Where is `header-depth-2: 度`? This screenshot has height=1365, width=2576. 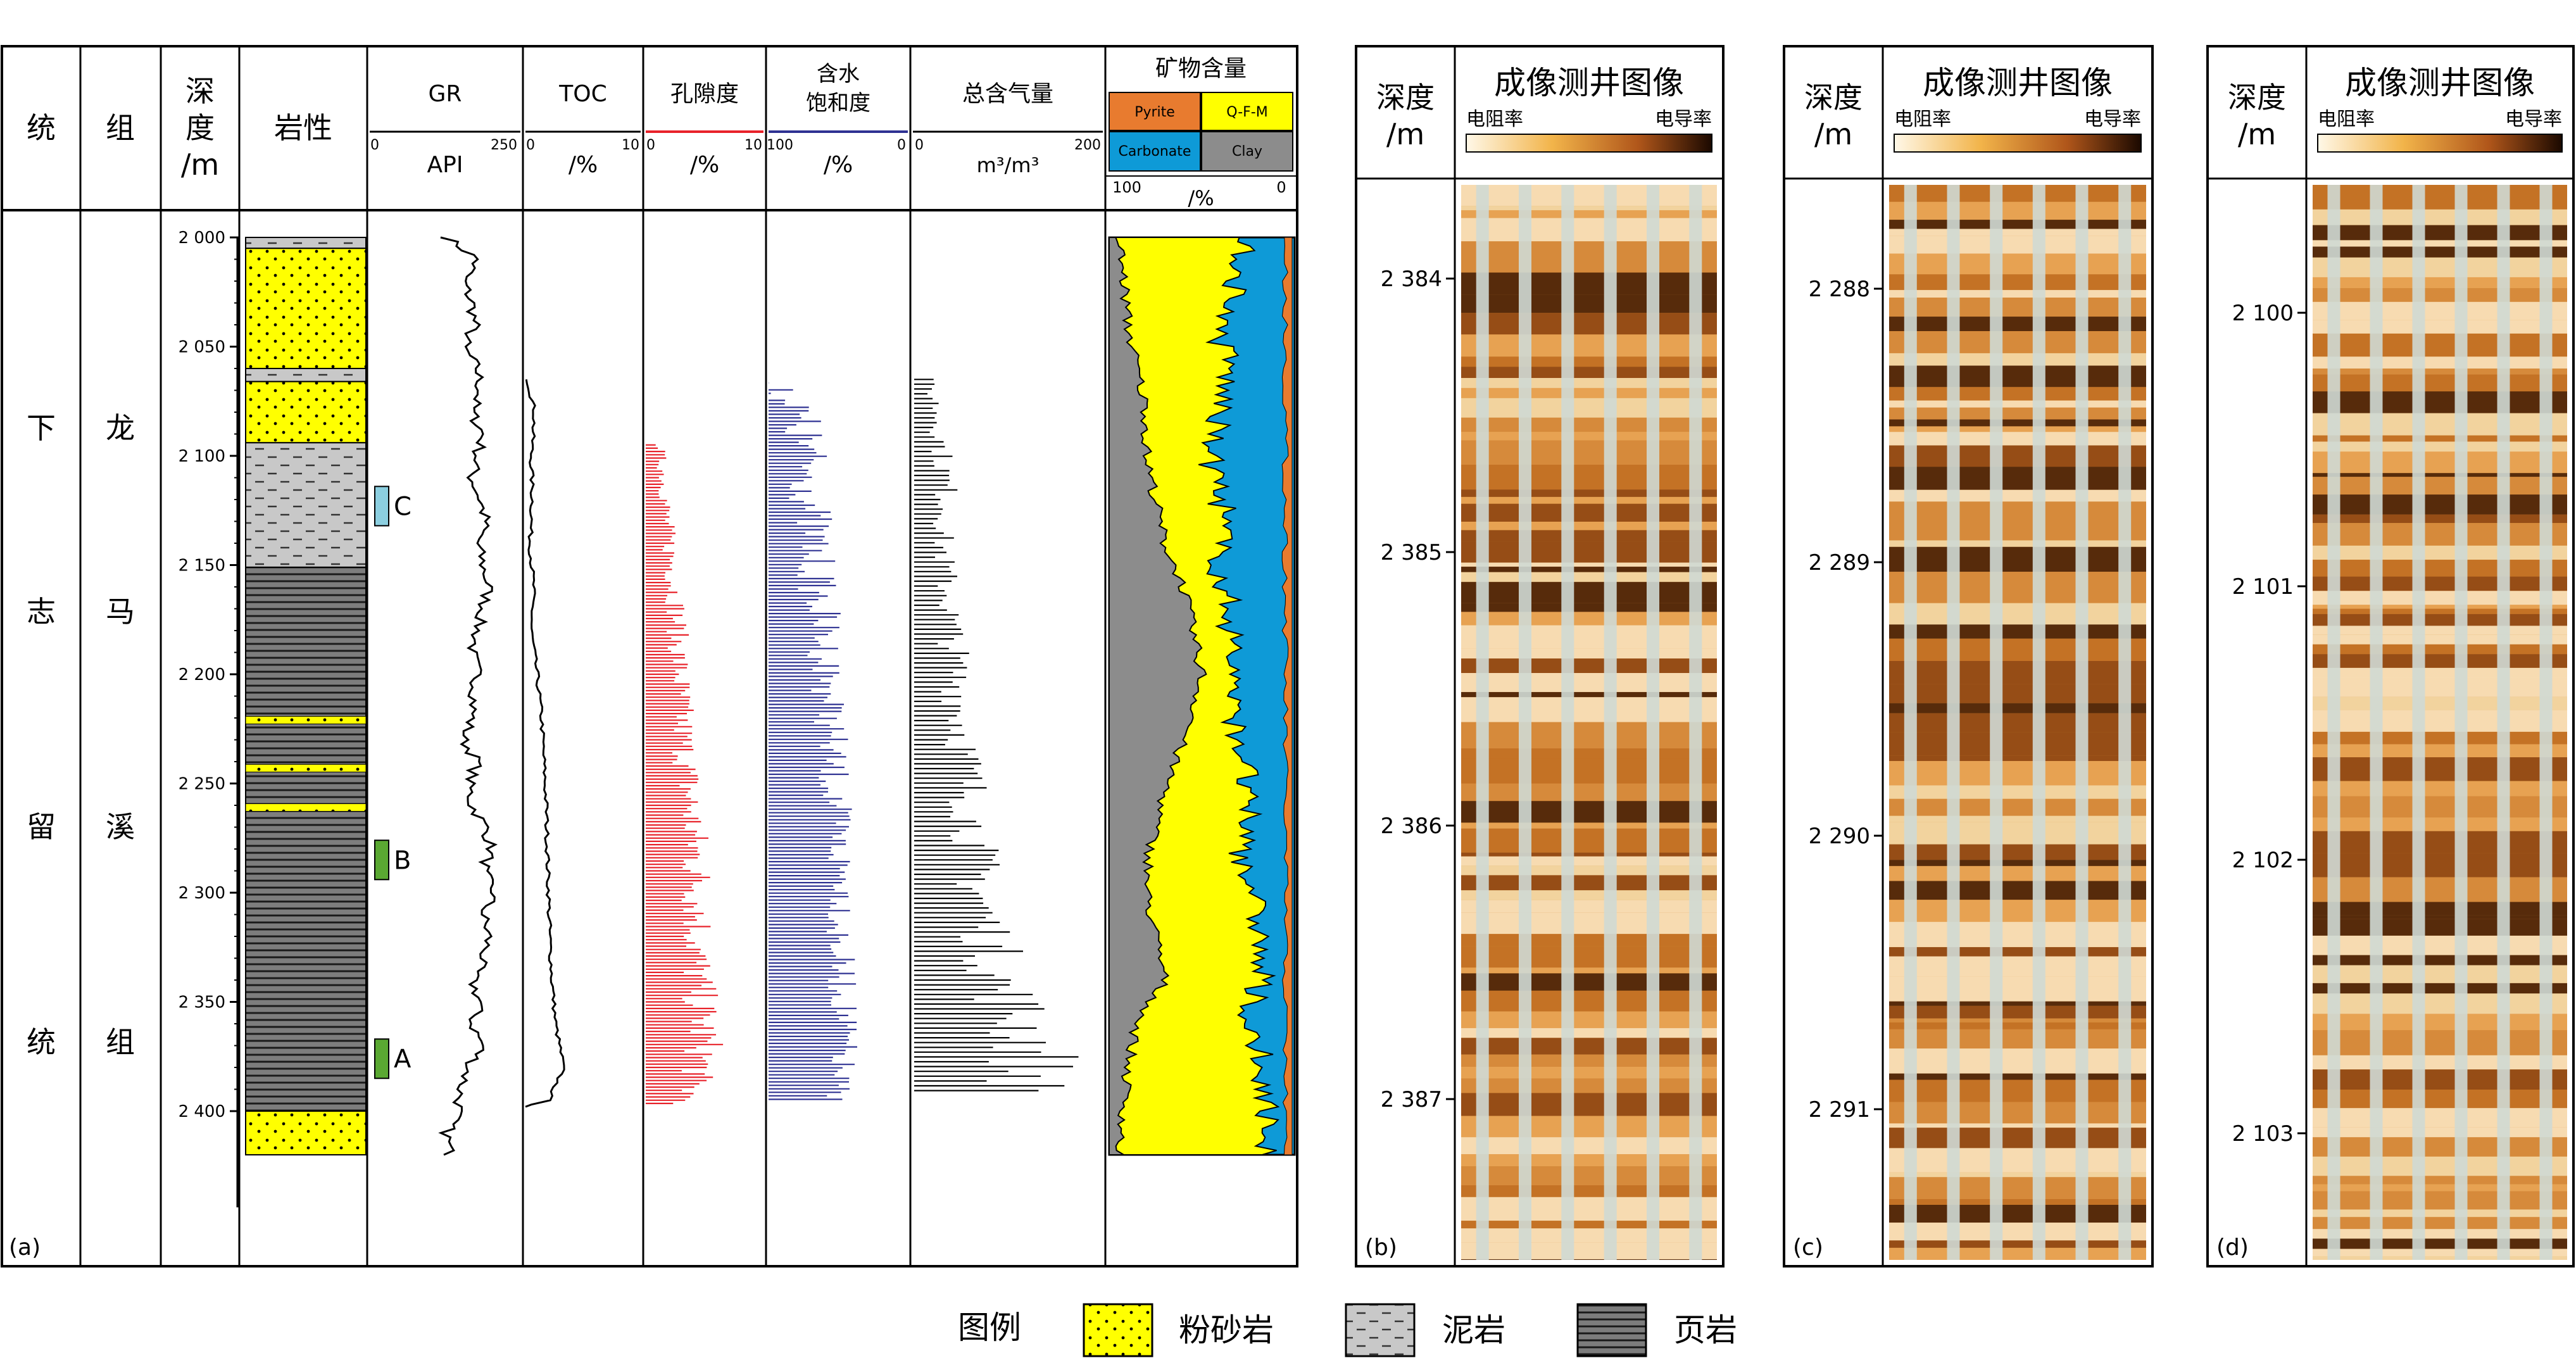
header-depth-2: 度 is located at coordinates (200, 128).